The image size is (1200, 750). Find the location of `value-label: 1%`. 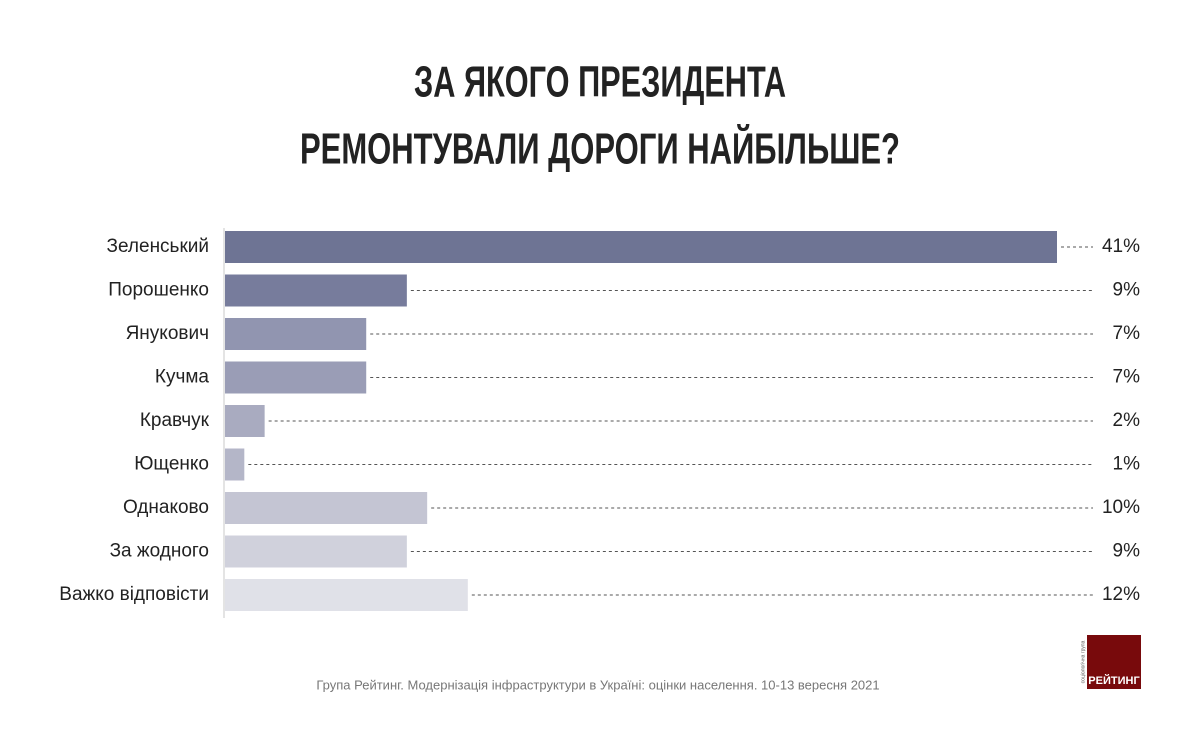

value-label: 1% is located at coordinates (1127, 464).